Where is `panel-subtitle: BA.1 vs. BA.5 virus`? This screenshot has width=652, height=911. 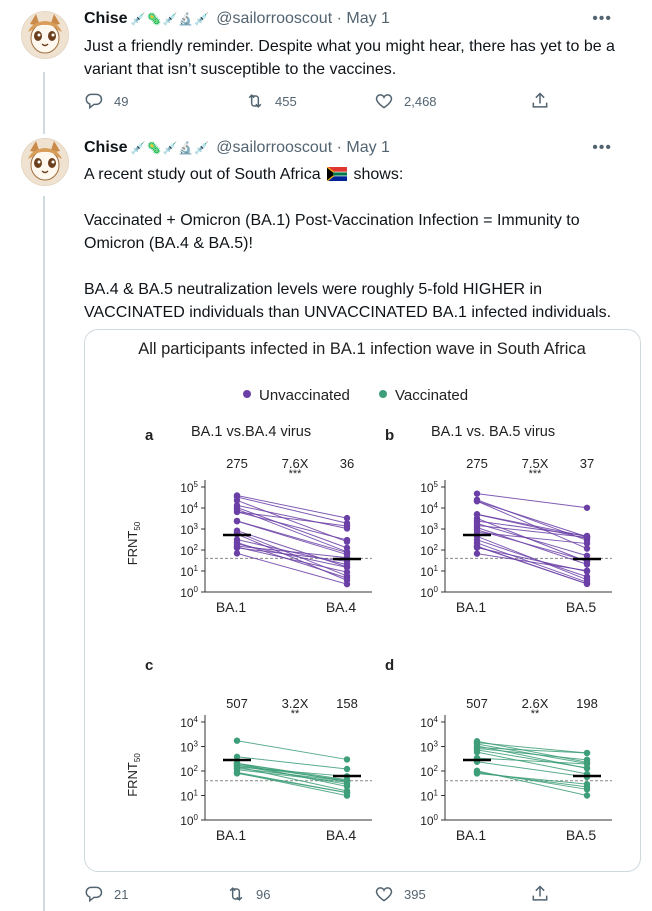
panel-subtitle: BA.1 vs. BA.5 virus is located at coordinates (493, 432).